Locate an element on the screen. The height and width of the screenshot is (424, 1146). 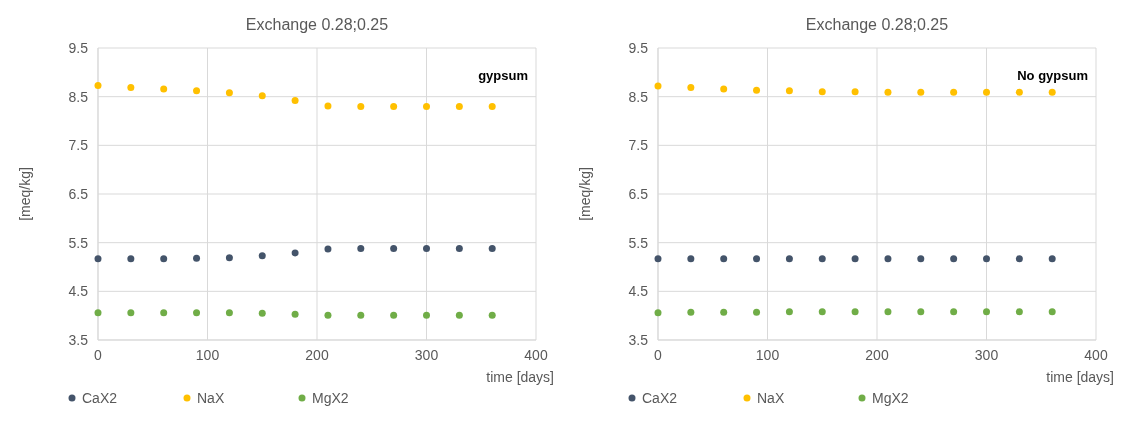
annotation: No gypsum is located at coordinates (1052, 75).